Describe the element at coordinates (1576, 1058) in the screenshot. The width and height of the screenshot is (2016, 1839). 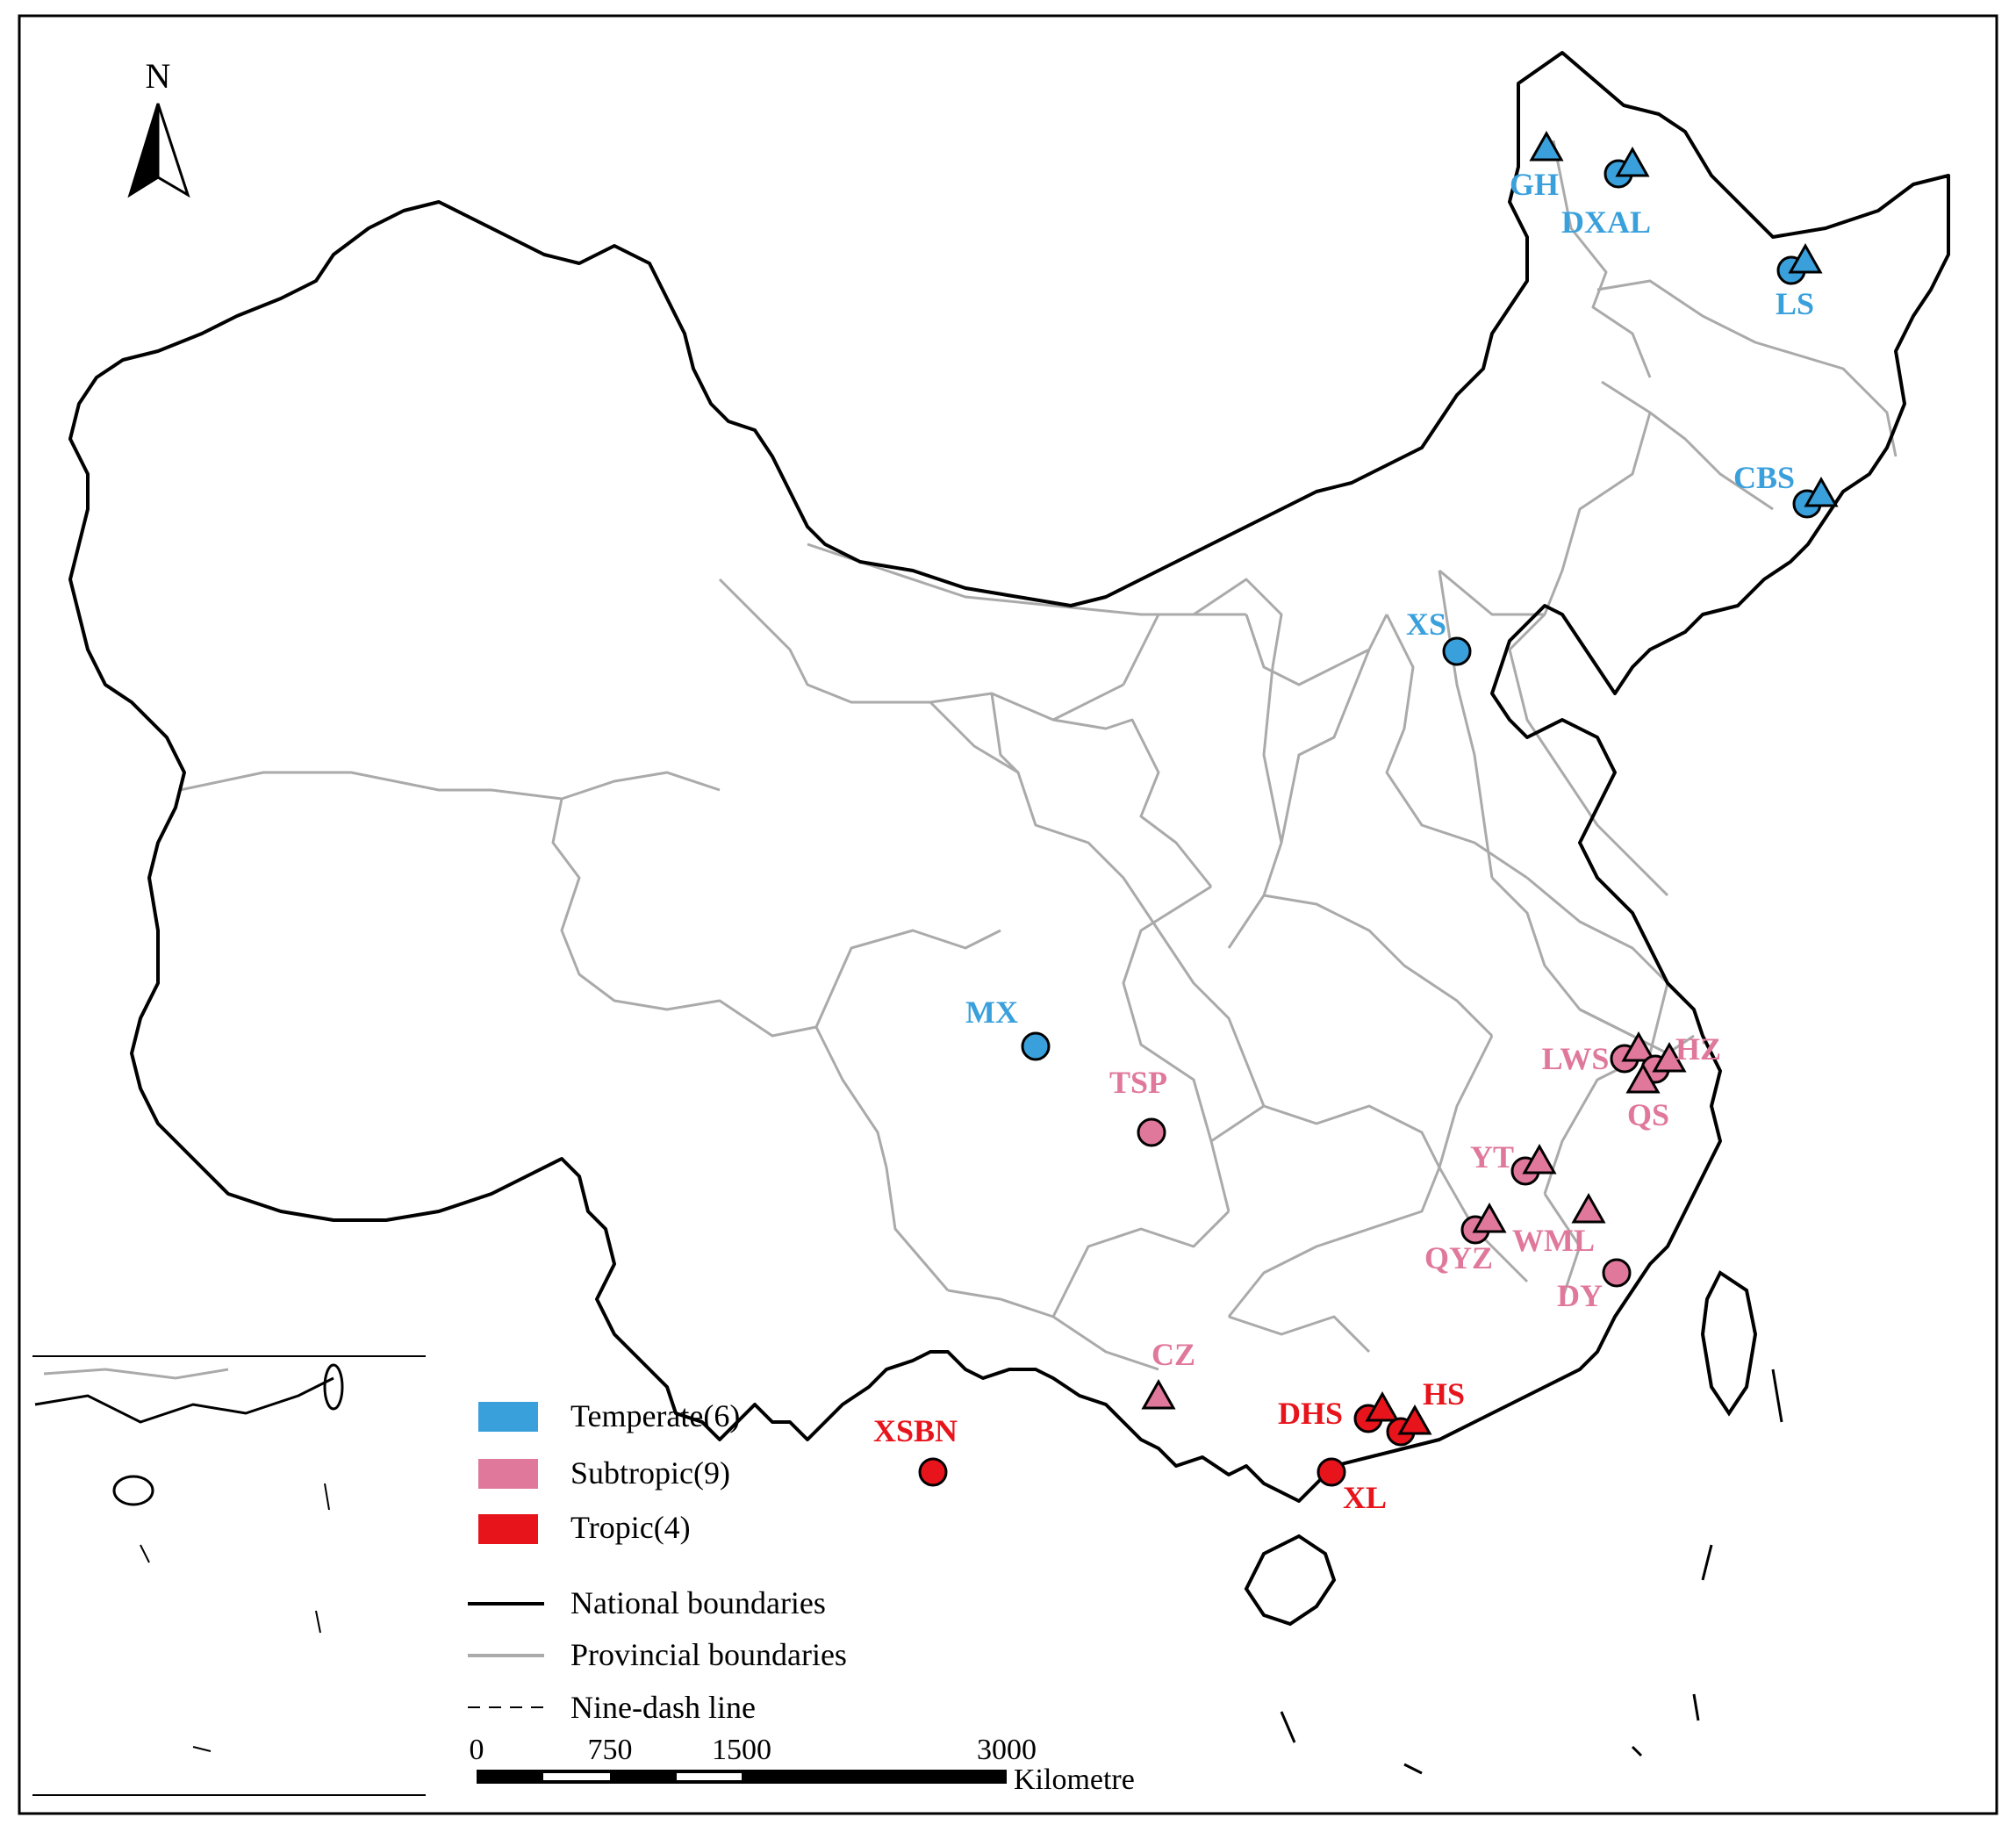
I see `site-label: LWS` at that location.